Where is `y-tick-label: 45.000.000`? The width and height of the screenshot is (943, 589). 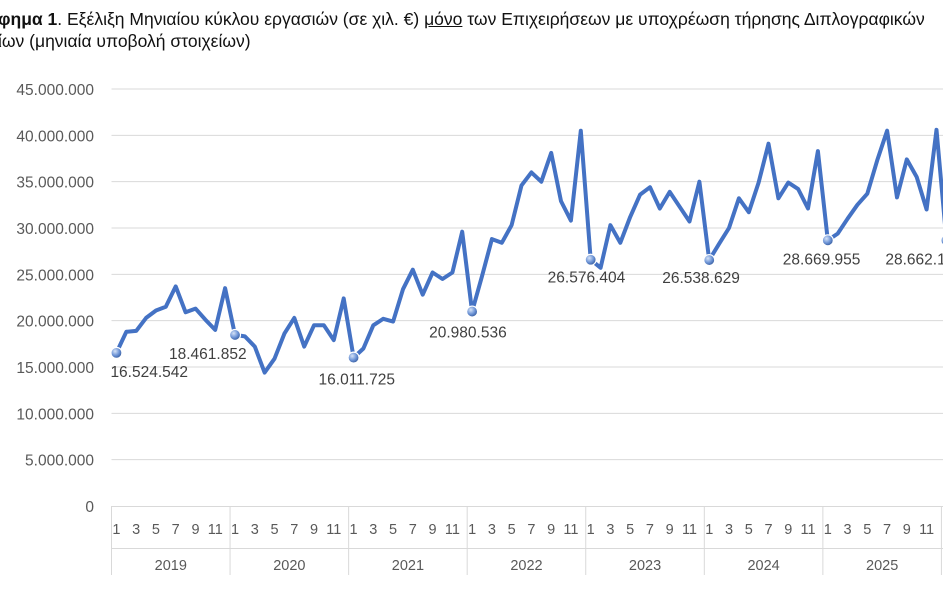 y-tick-label: 45.000.000 is located at coordinates (55, 90).